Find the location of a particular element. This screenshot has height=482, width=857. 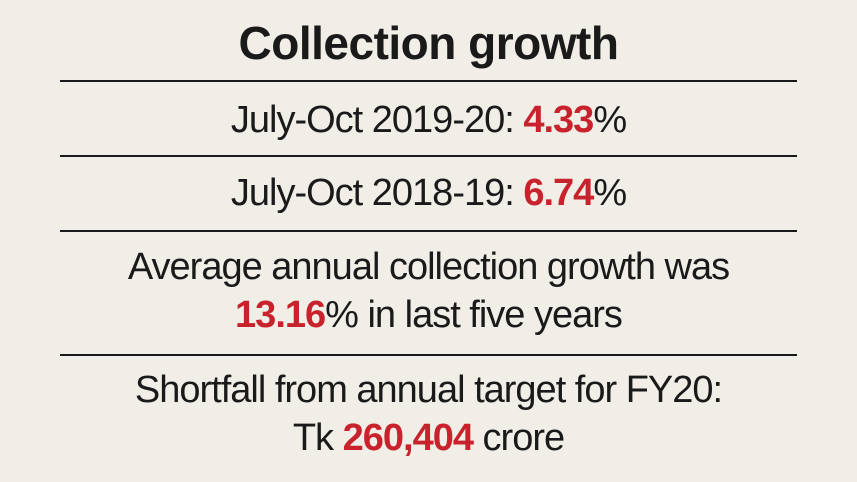

stat-value-line: 13.16% in last five years is located at coordinates (428, 315).